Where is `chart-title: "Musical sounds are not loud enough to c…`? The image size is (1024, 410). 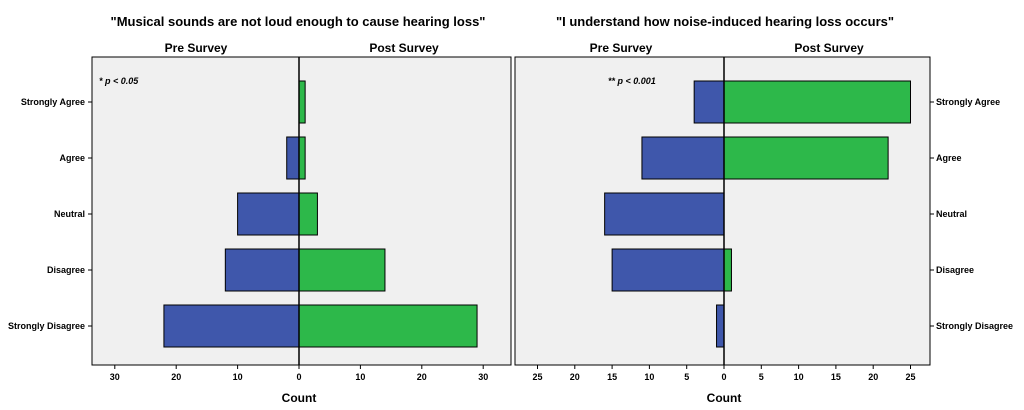
chart-title: "Musical sounds are not loud enough to c… is located at coordinates (298, 21).